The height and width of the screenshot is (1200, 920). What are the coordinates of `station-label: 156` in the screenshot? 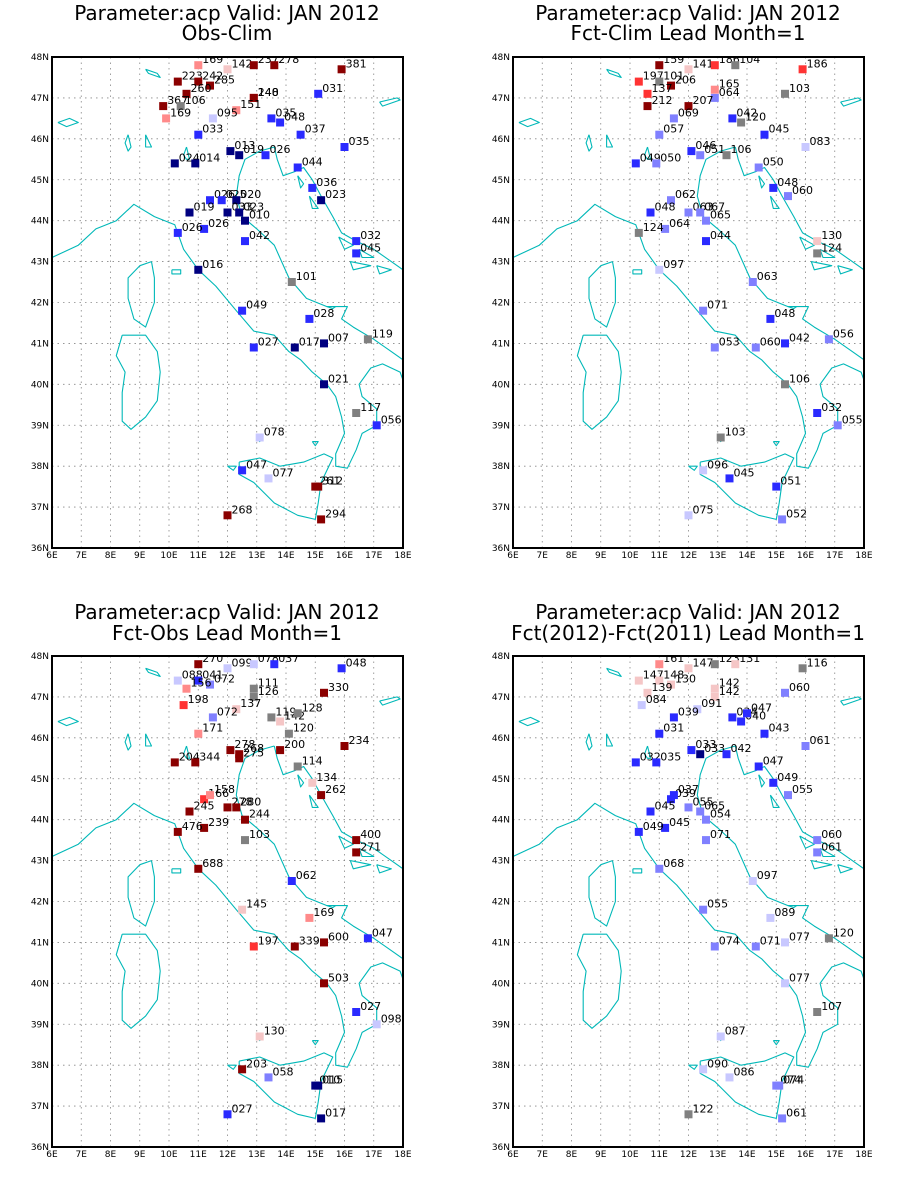 It's located at (201, 683).